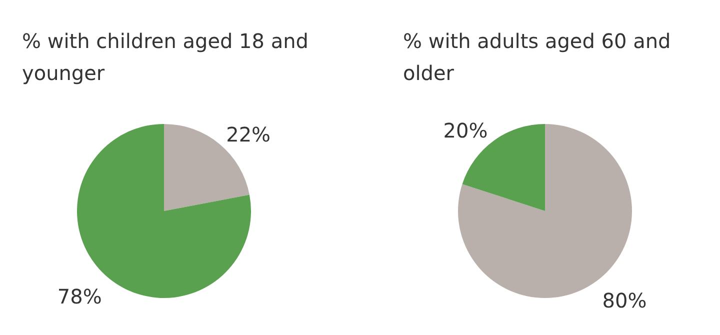  Describe the element at coordinates (537, 57) in the screenshot. I see `chart-title: % with adults aged 60 and older` at that location.